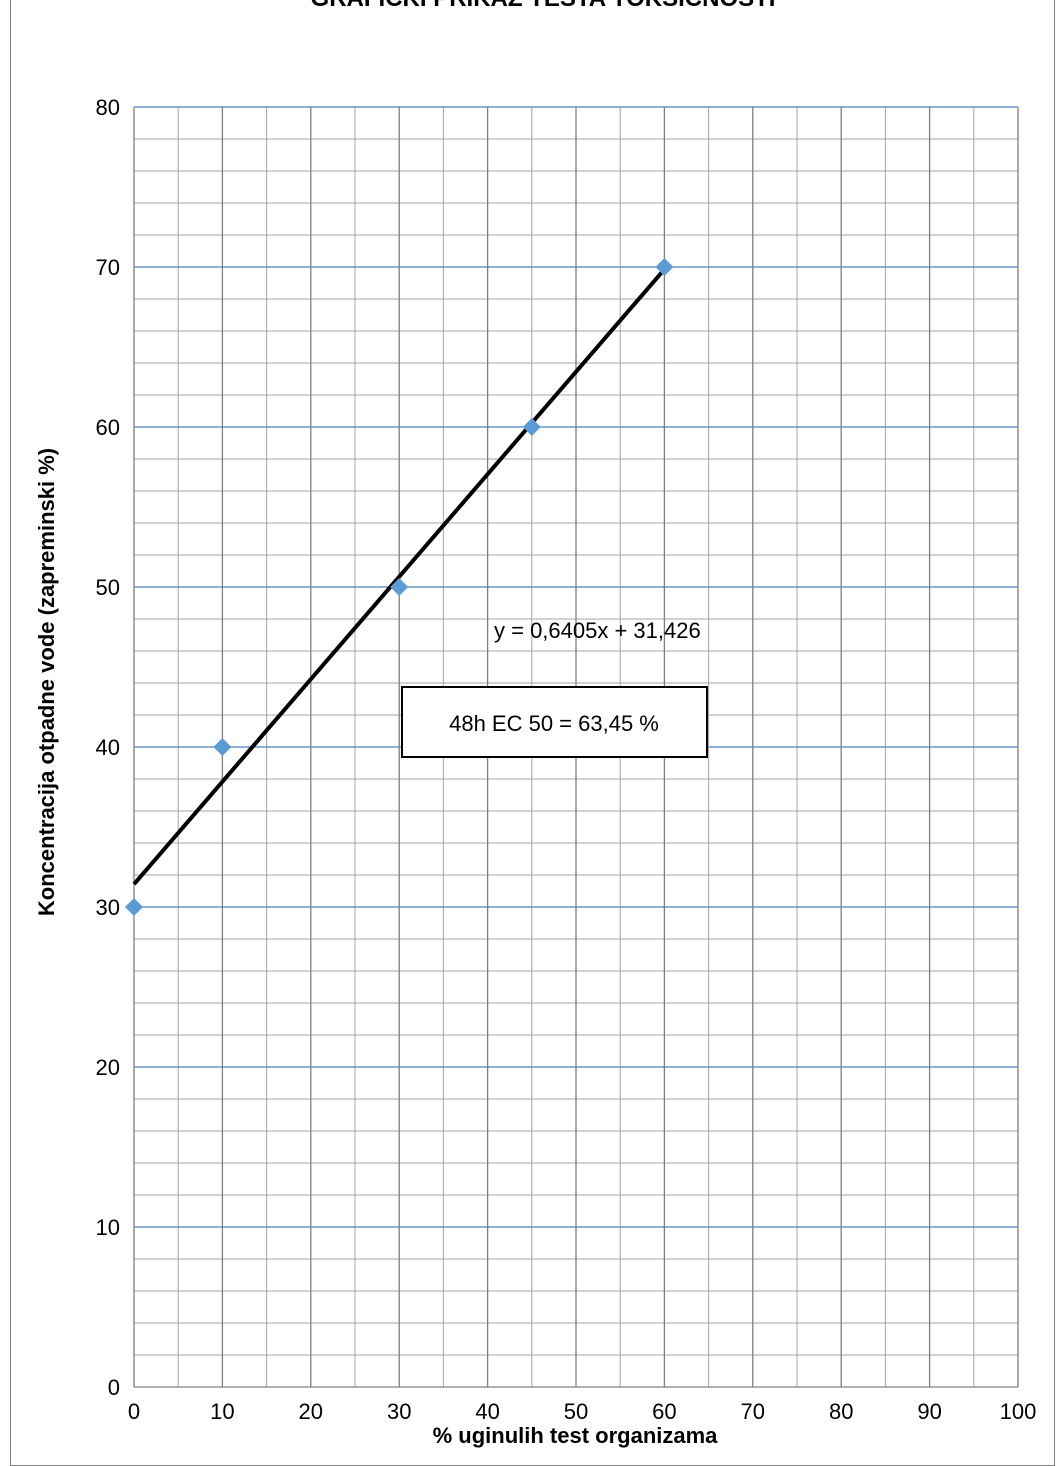  I want to click on y-tick-label: 80, so click(108, 107).